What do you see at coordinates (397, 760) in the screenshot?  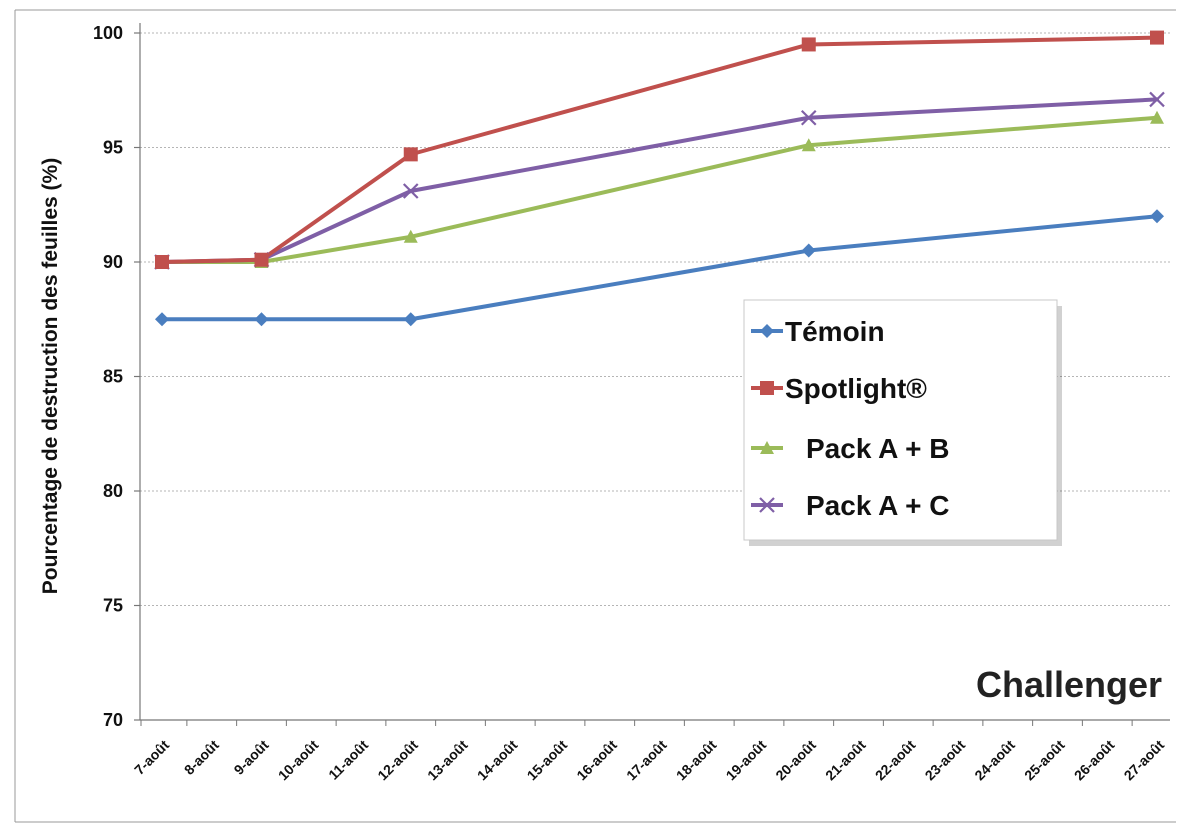 I see `x-tick-label-5: 12-août` at bounding box center [397, 760].